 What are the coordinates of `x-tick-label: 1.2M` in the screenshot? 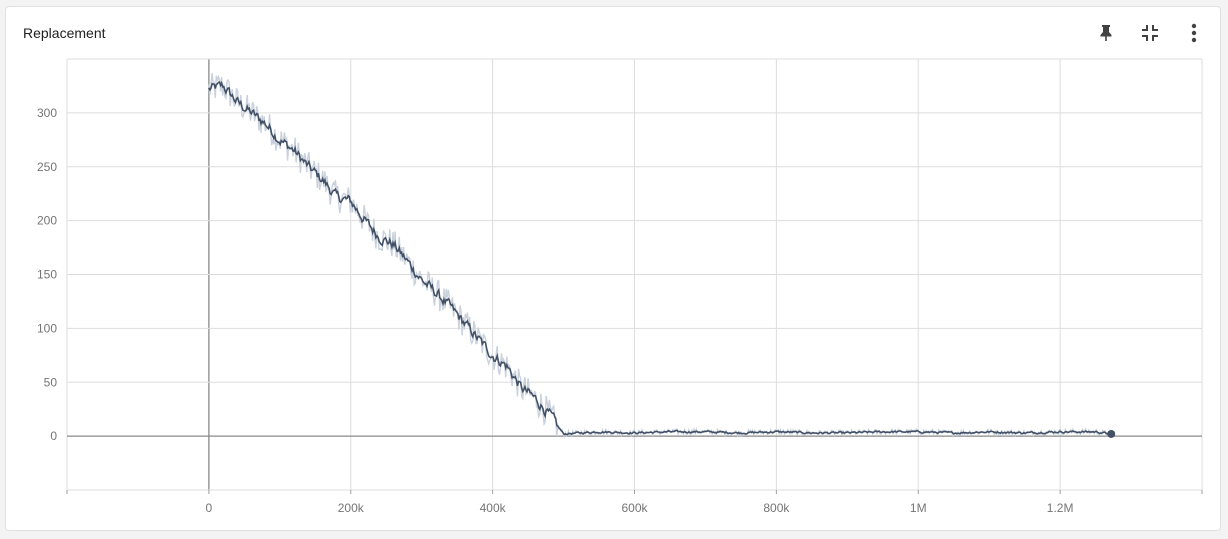 It's located at (1060, 508).